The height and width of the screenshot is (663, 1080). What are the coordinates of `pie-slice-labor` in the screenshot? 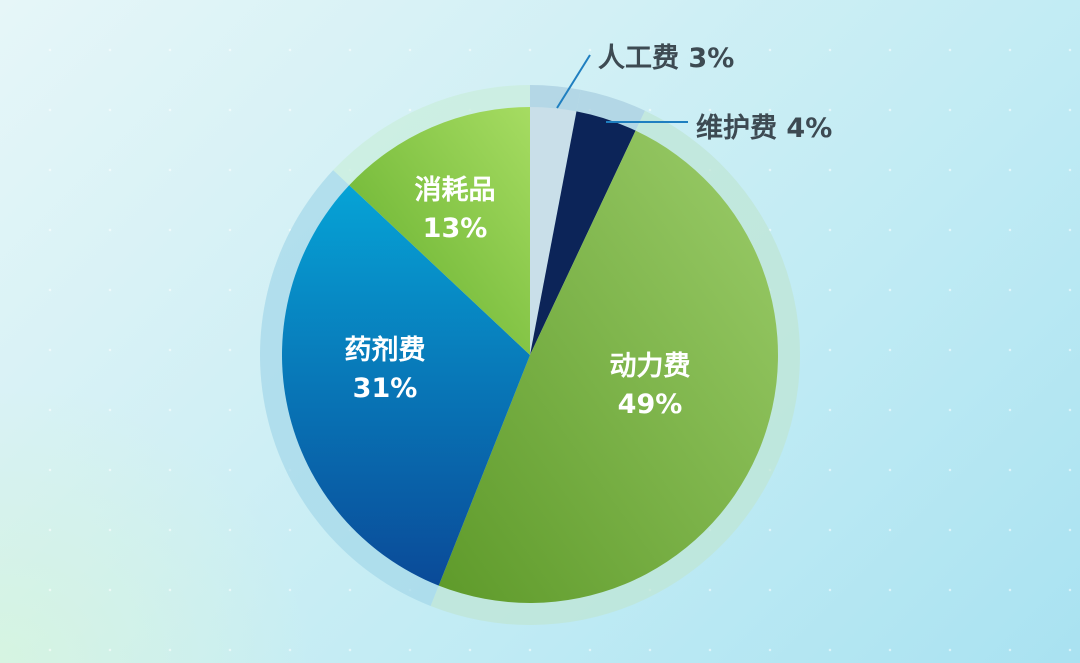 It's located at (553, 231).